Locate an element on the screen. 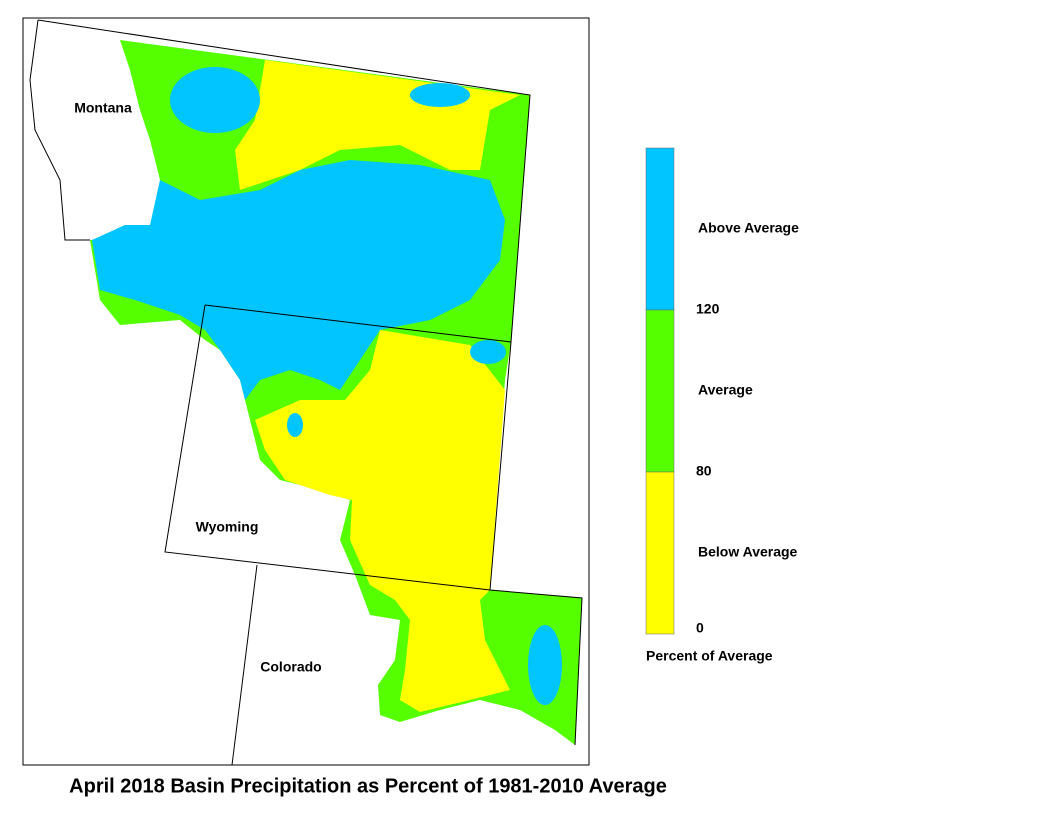 This screenshot has width=1056, height=816. legend-tick-label: 120 is located at coordinates (708, 309).